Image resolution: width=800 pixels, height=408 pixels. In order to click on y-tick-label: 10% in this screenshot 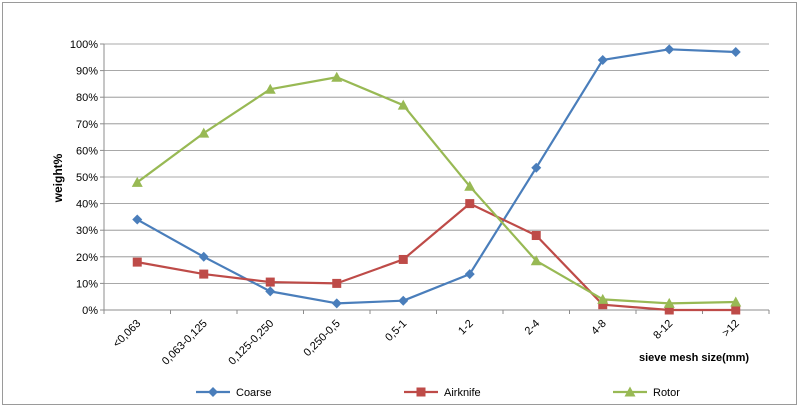, I will do `click(87, 284)`.